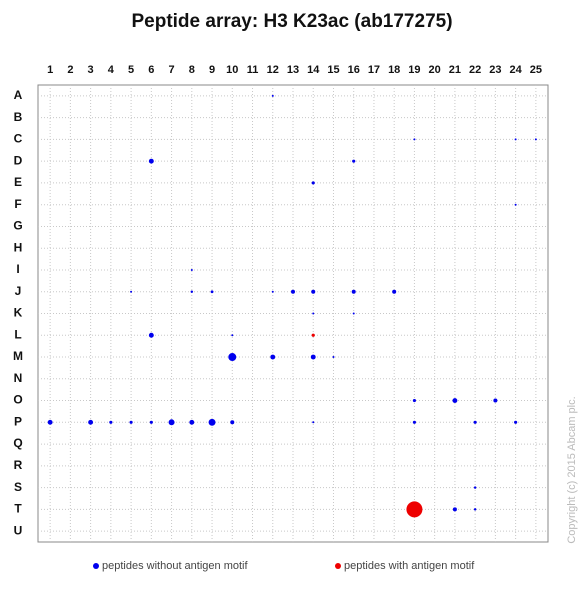 The height and width of the screenshot is (589, 584). What do you see at coordinates (17, 334) in the screenshot?
I see `y-tick-label: L` at bounding box center [17, 334].